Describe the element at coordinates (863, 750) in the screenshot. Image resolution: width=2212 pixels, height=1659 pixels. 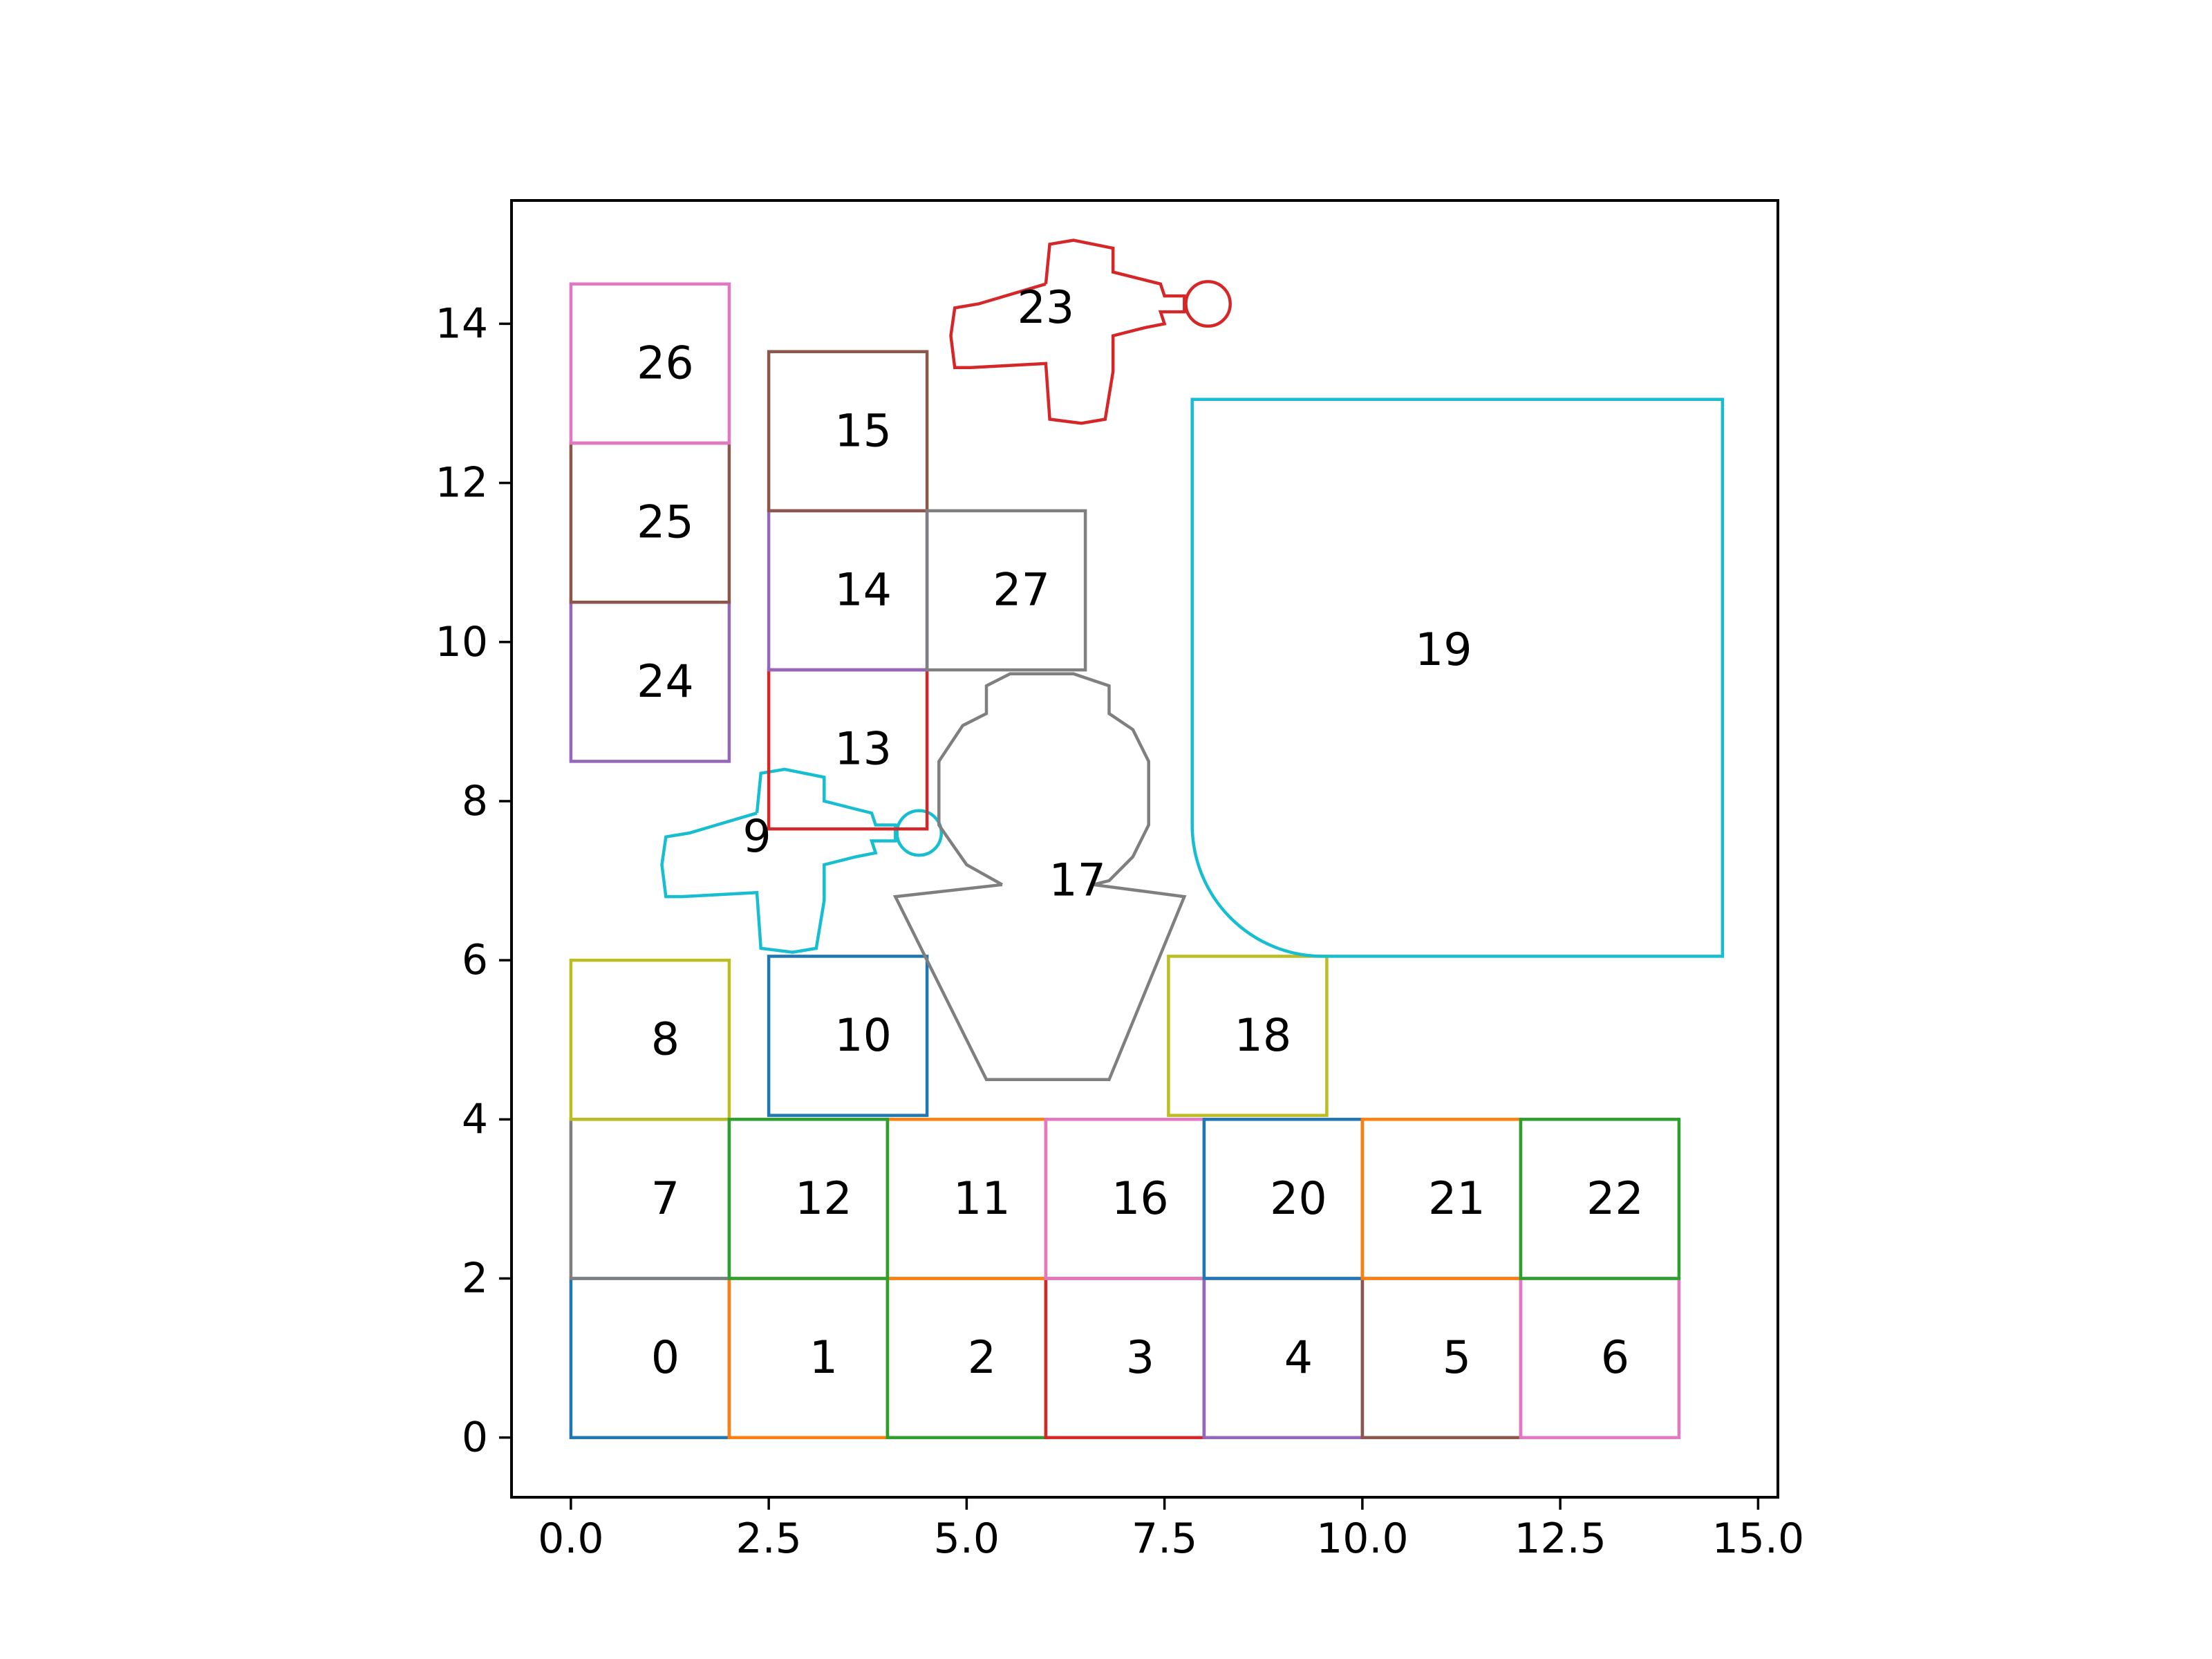
I see `shape-label-13: 13` at that location.